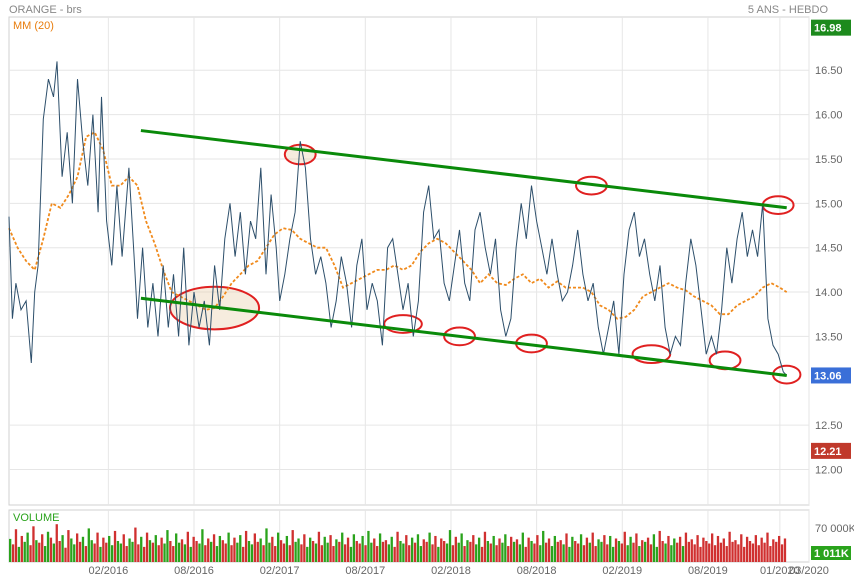 Image resolution: width=854 pixels, height=580 pixels. Describe the element at coordinates (831, 554) in the screenshot. I see `volume-badge-label: 1 011K` at that location.